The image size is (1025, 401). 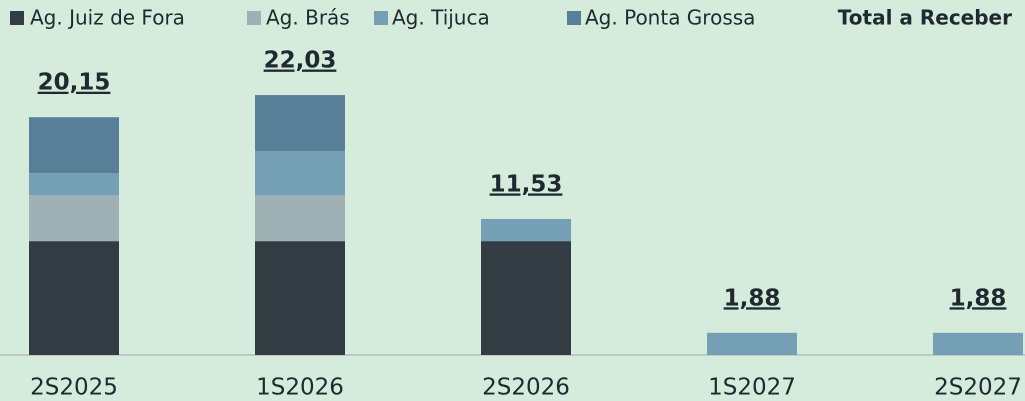 I want to click on legend-label: Ag. Tijuca, so click(x=441, y=18).